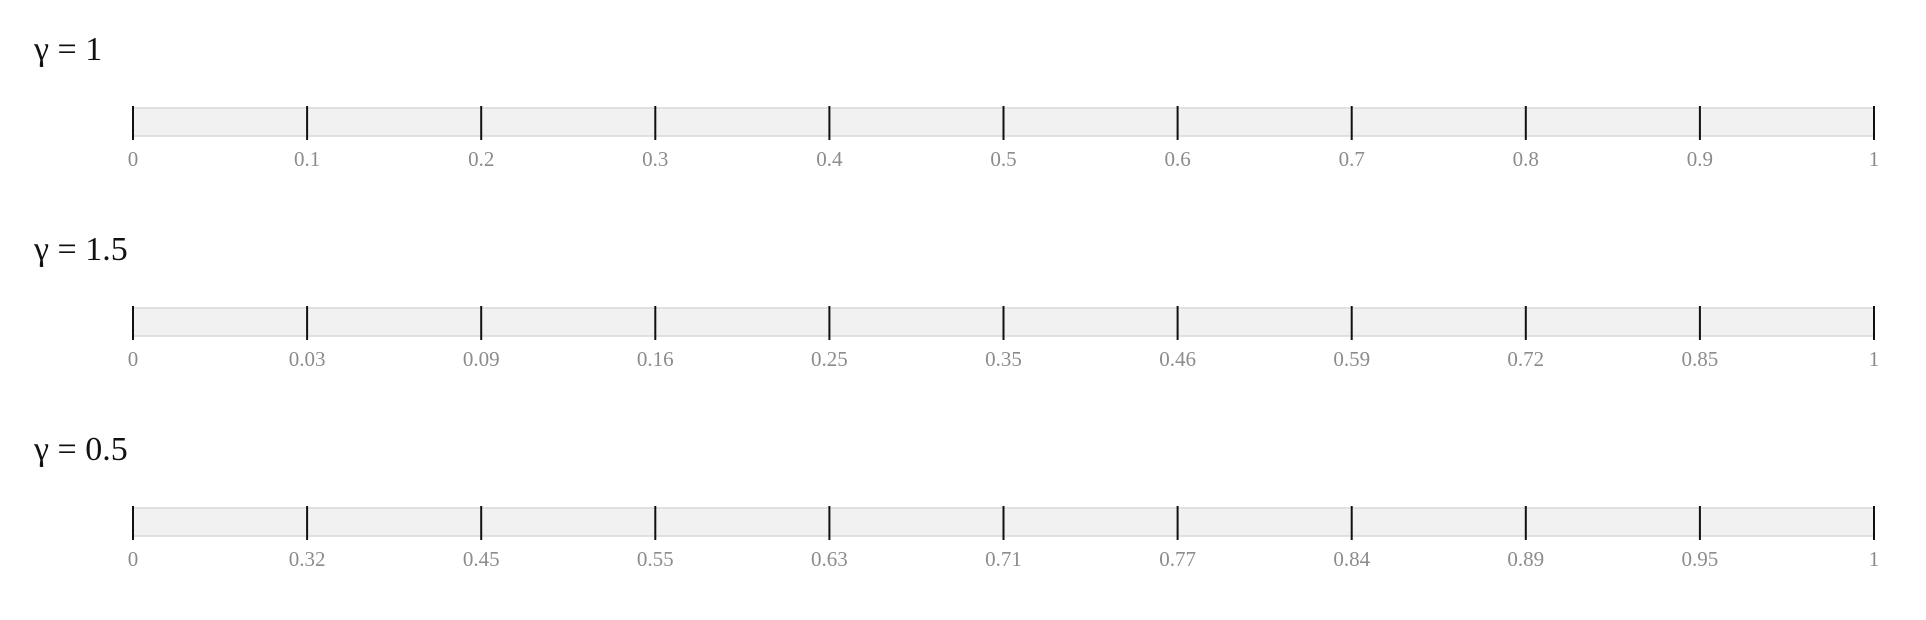 This screenshot has width=1926, height=620. Describe the element at coordinates (481, 559) in the screenshot. I see `tick-label: 0.45` at that location.